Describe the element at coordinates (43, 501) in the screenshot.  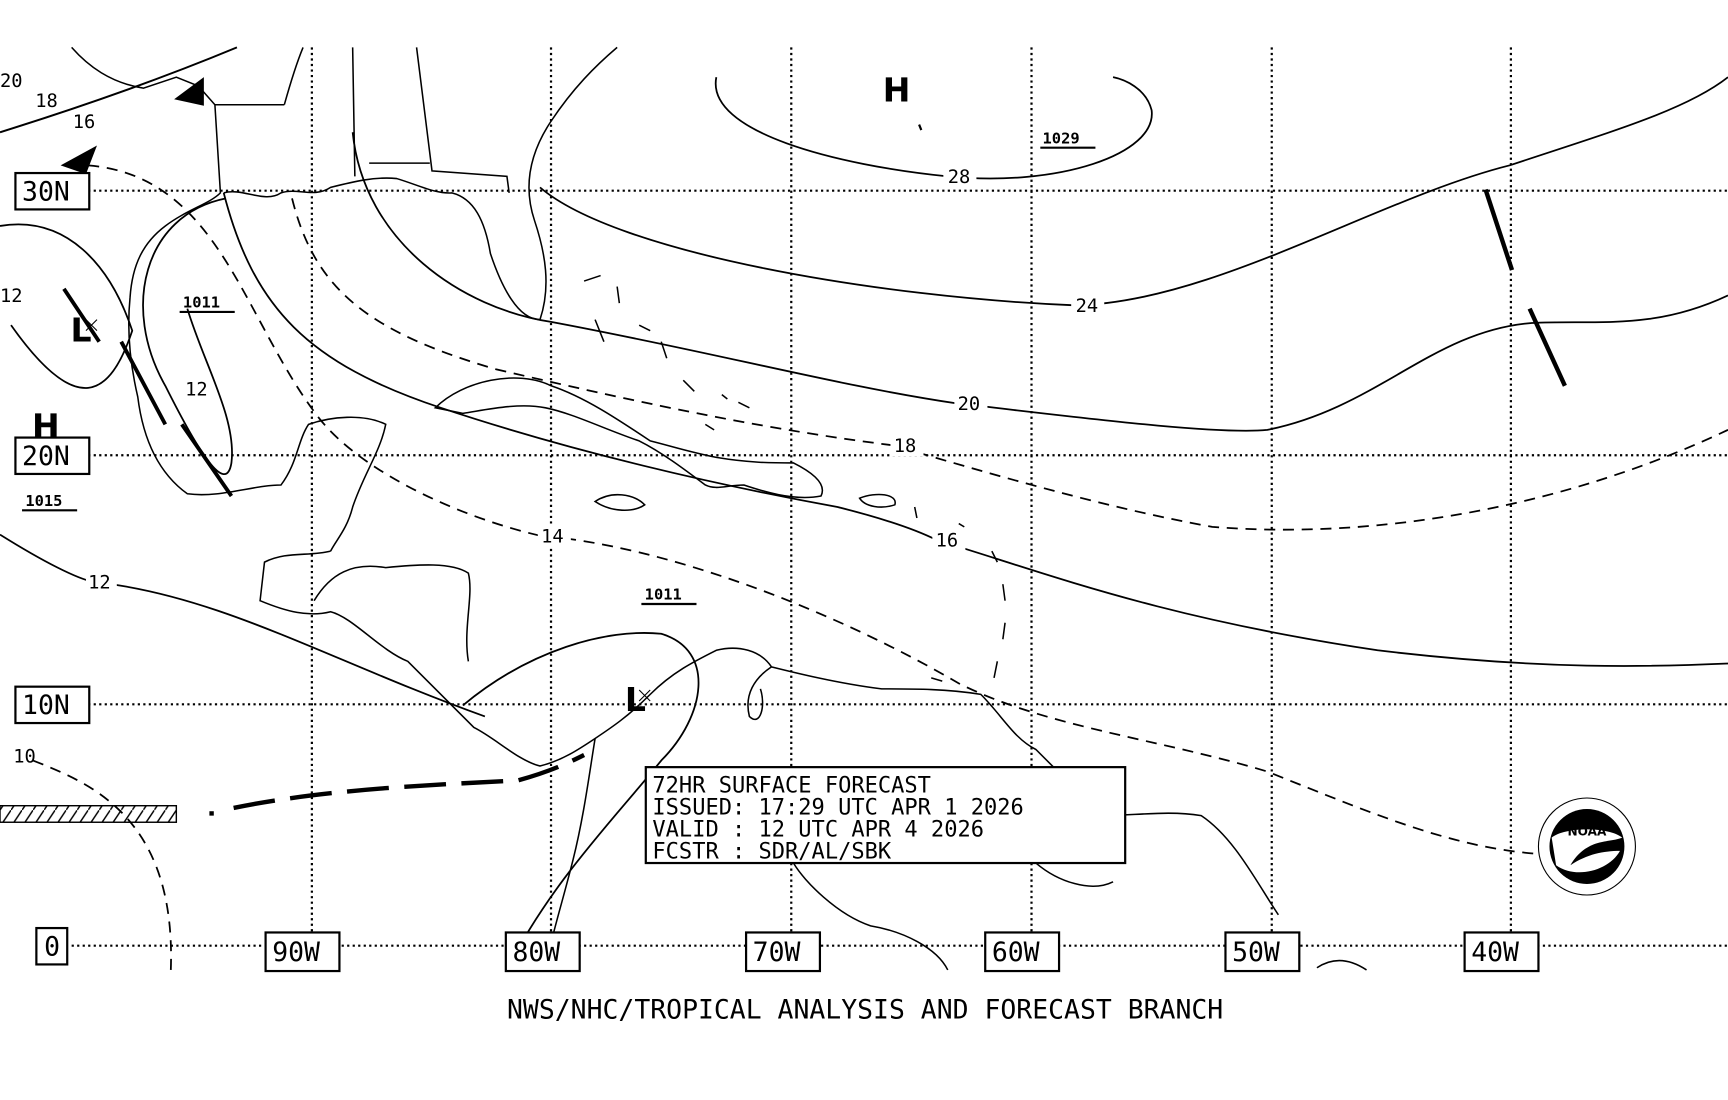
I see `svg-text: 1015` at that location.